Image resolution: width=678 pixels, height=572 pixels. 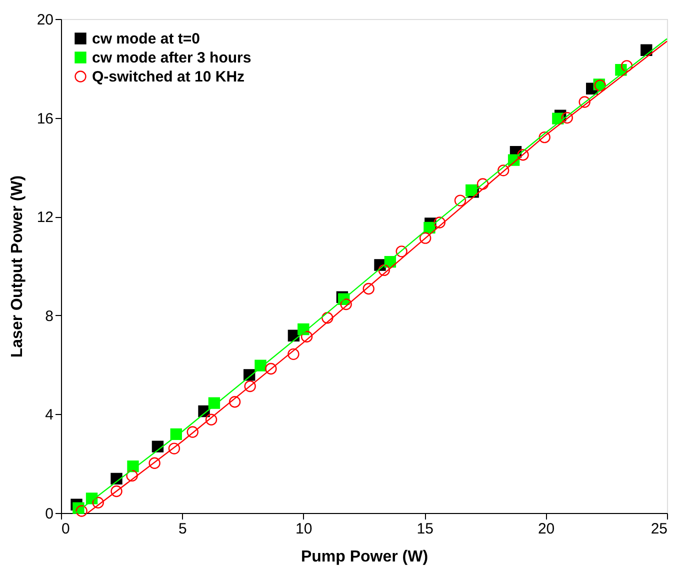 What do you see at coordinates (45, 217) in the screenshot?
I see `y-tick-label: 12` at bounding box center [45, 217].